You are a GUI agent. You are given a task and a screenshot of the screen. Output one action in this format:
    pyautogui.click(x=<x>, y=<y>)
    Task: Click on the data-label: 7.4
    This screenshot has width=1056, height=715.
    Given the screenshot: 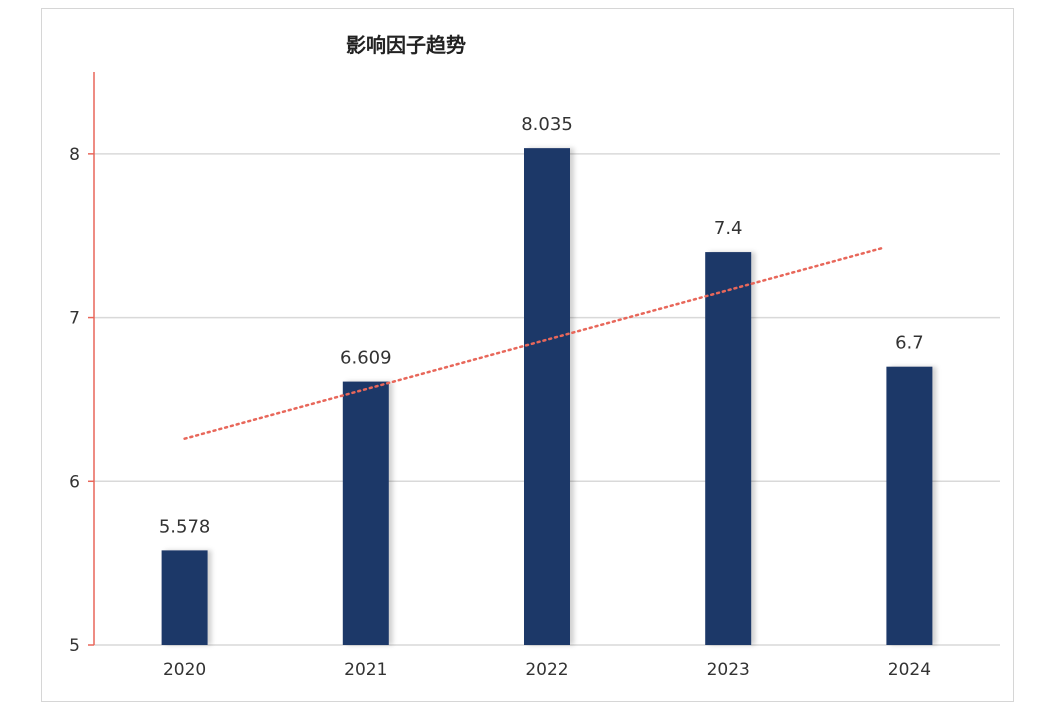 What is the action you would take?
    pyautogui.click(x=728, y=228)
    